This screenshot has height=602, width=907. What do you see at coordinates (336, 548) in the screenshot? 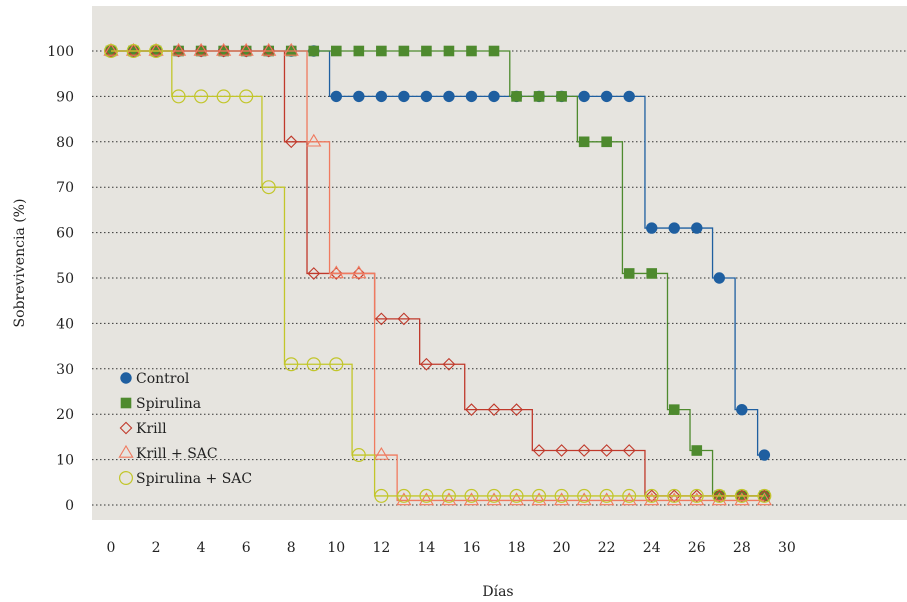
I see `x-tick-label: 10` at bounding box center [336, 548].